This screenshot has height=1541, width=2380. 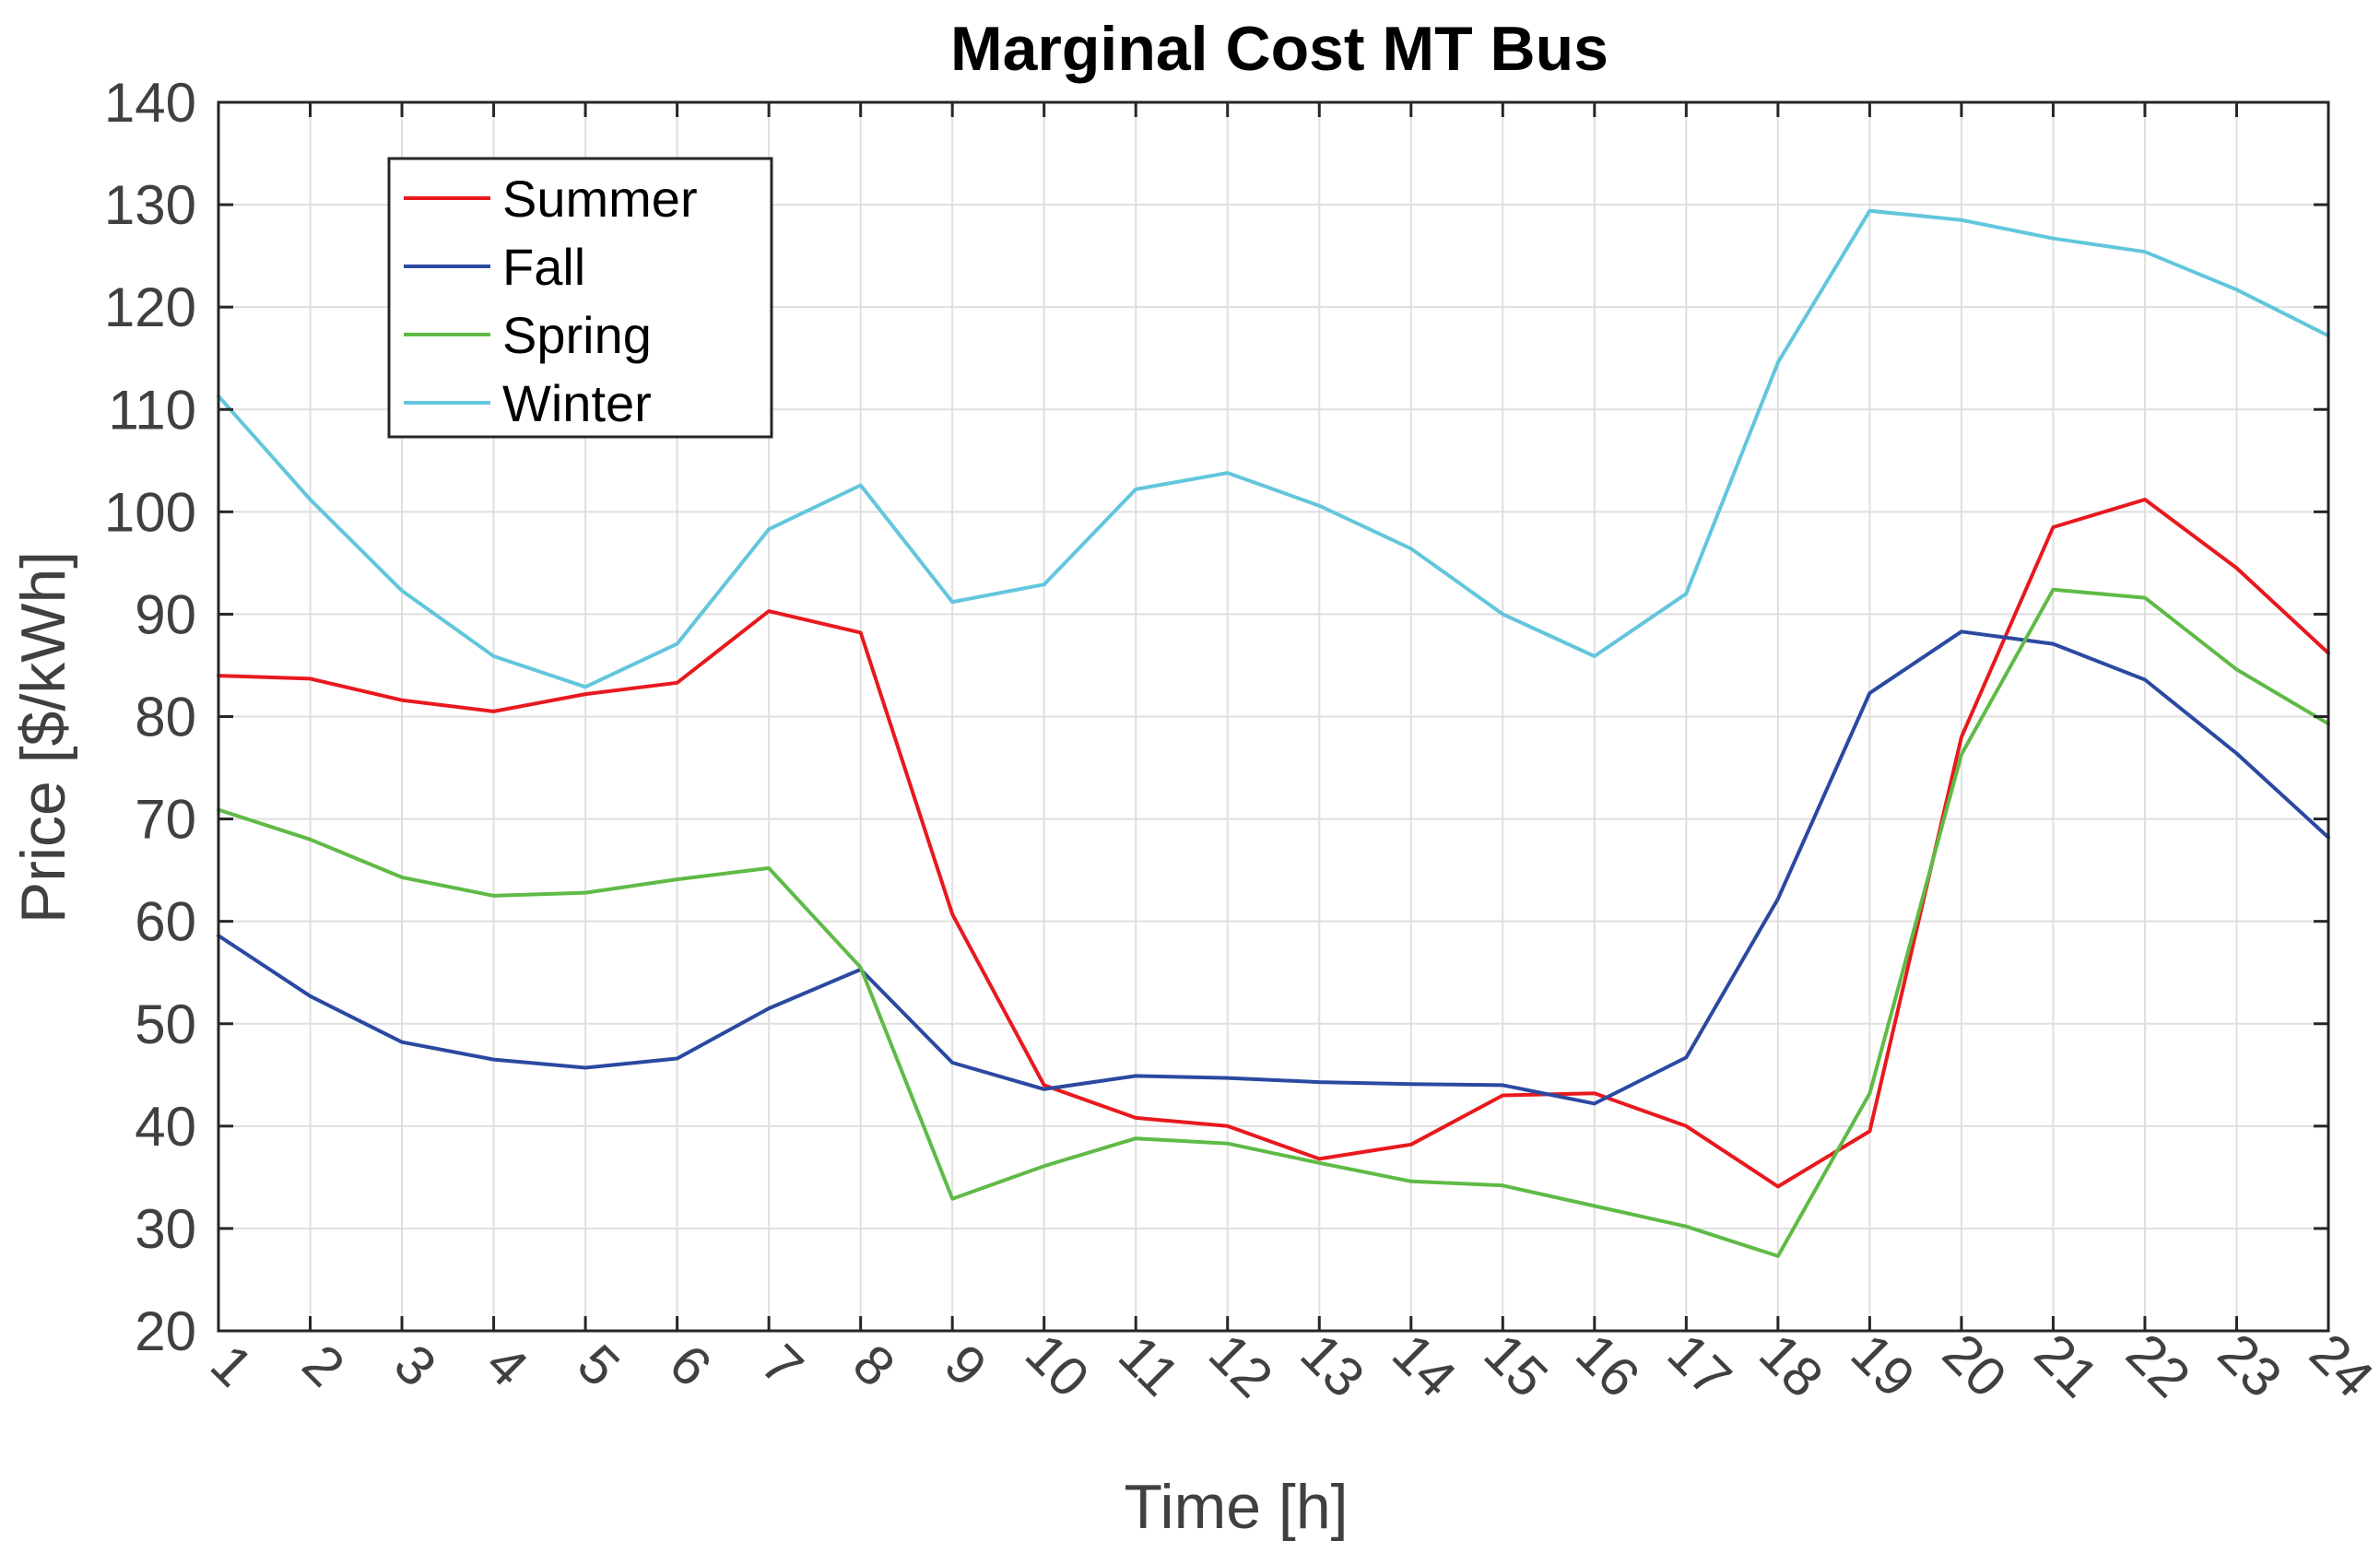 I want to click on x-tick-label: 4, so click(x=507, y=1365).